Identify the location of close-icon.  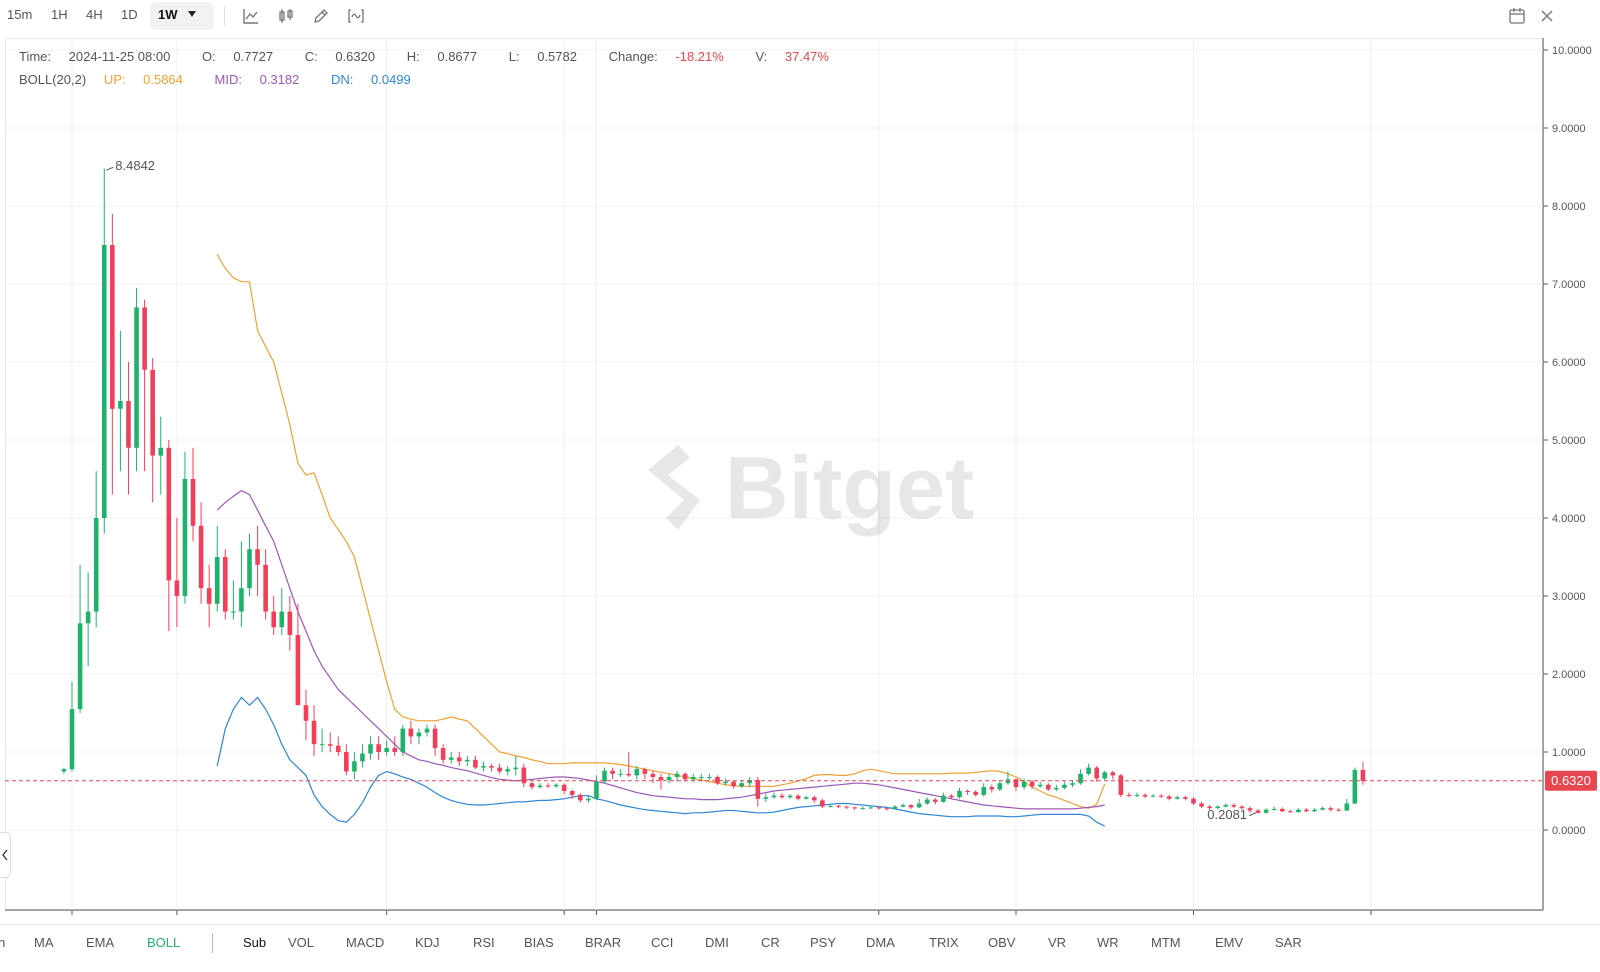
(1547, 16).